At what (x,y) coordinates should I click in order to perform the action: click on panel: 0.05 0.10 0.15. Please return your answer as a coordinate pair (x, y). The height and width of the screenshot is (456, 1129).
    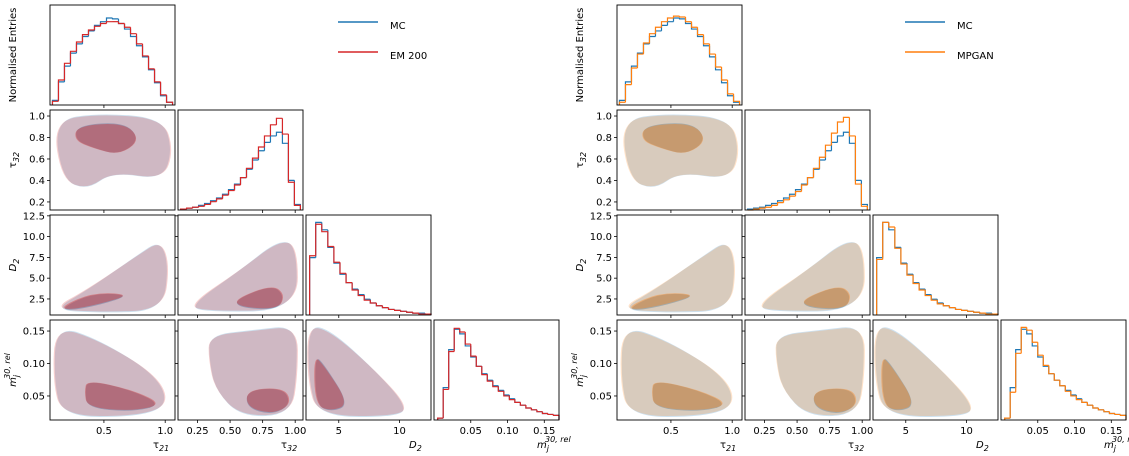
    Looking at the image, I should click on (1063, 378).